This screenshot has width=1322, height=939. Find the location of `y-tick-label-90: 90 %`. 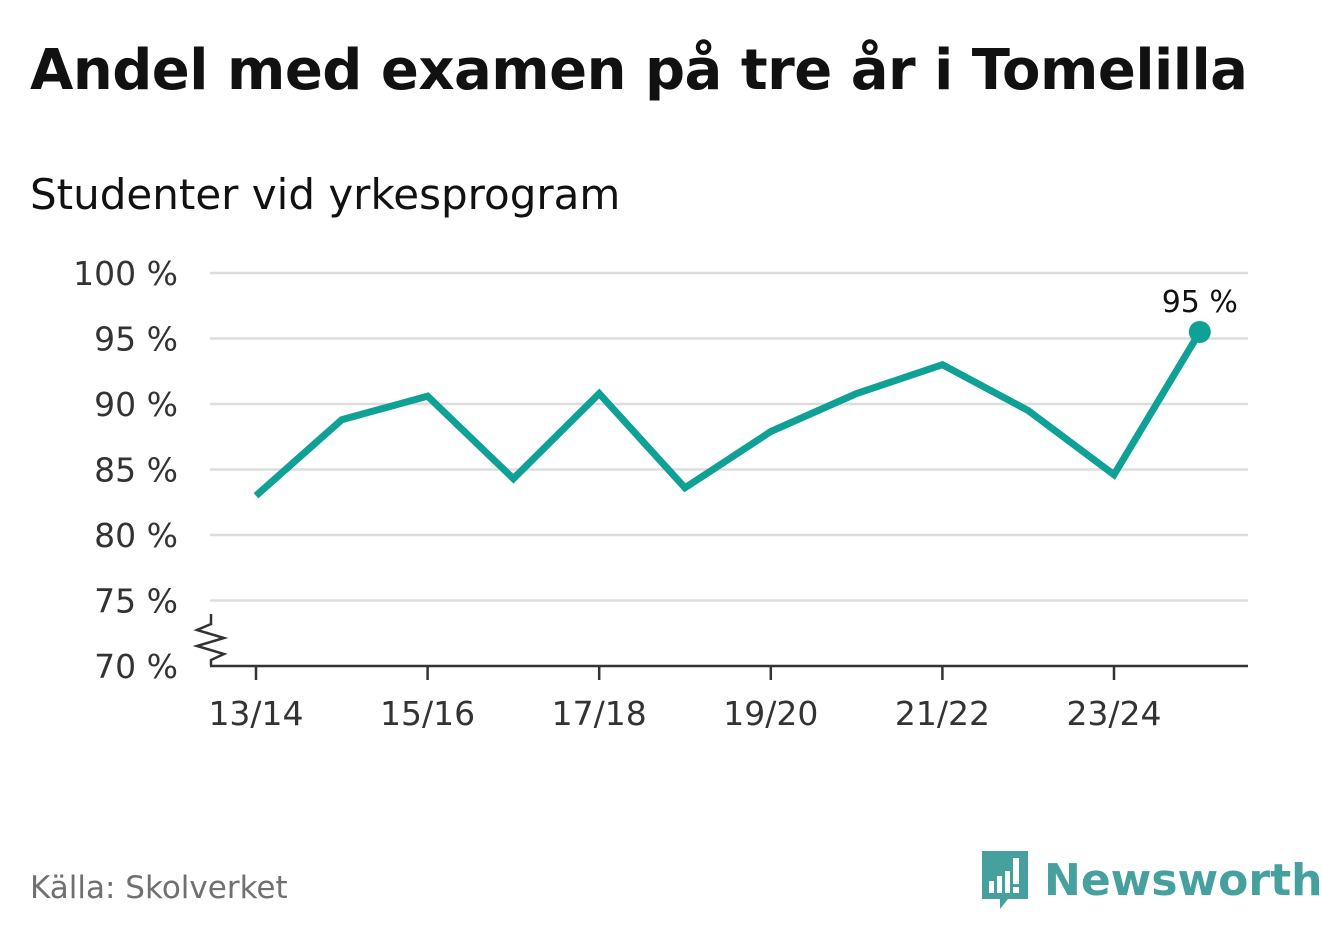

y-tick-label-90: 90 % is located at coordinates (136, 404).